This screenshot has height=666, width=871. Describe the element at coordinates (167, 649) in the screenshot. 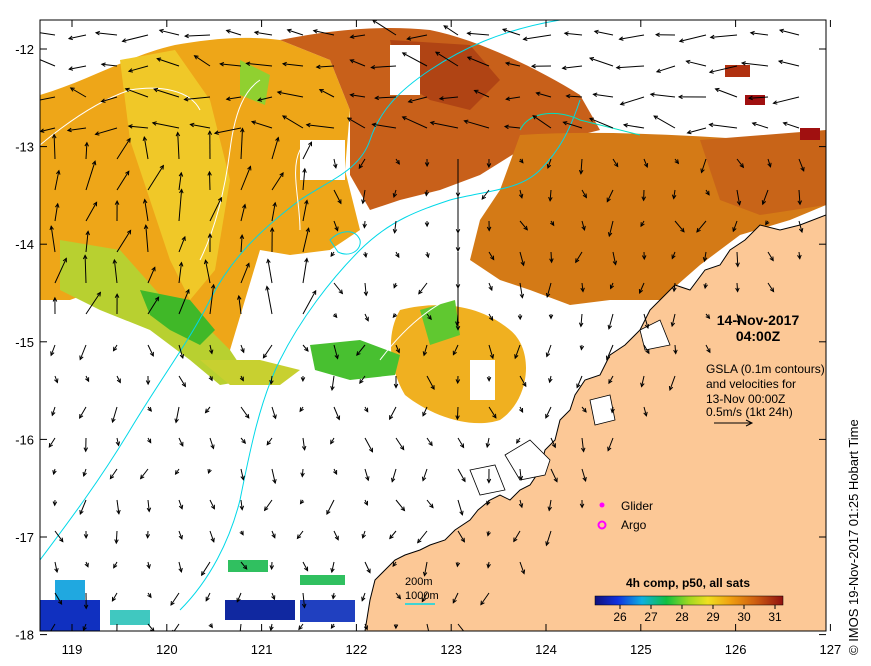

I see `x-tick-label: 120` at that location.